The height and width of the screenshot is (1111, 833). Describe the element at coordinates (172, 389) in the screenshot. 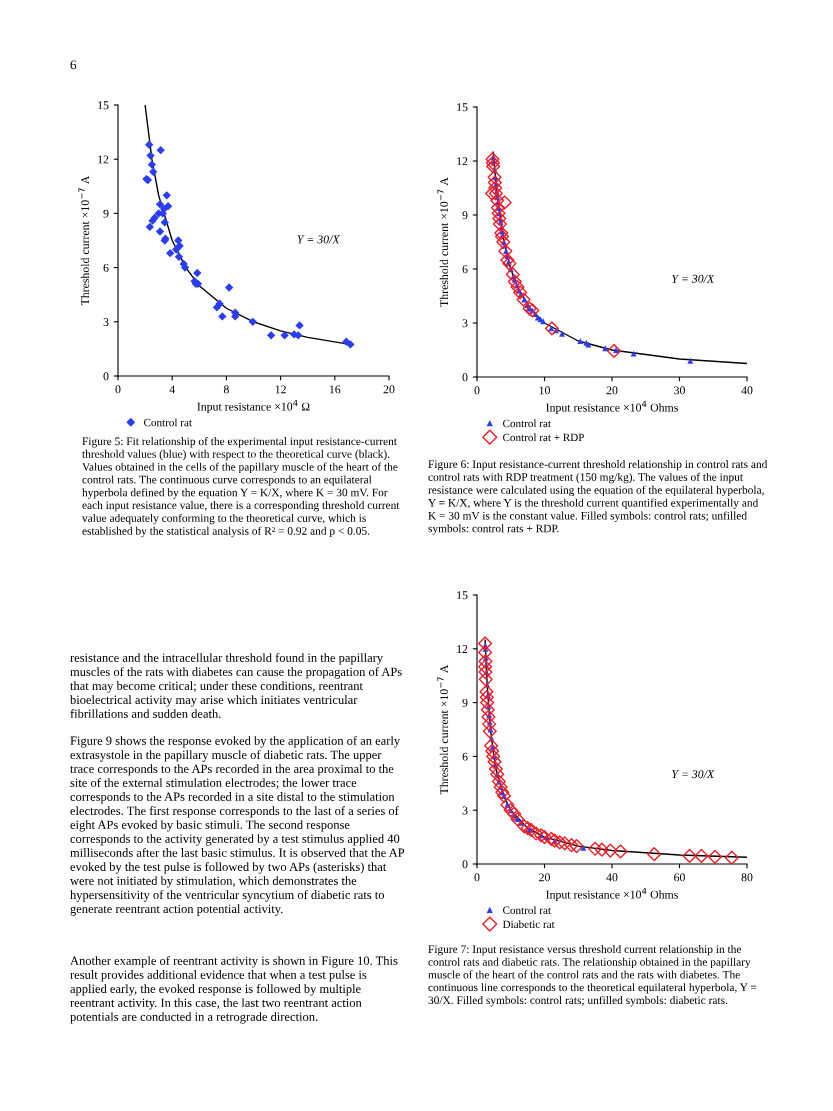

I see `x-tick-label: 4` at that location.